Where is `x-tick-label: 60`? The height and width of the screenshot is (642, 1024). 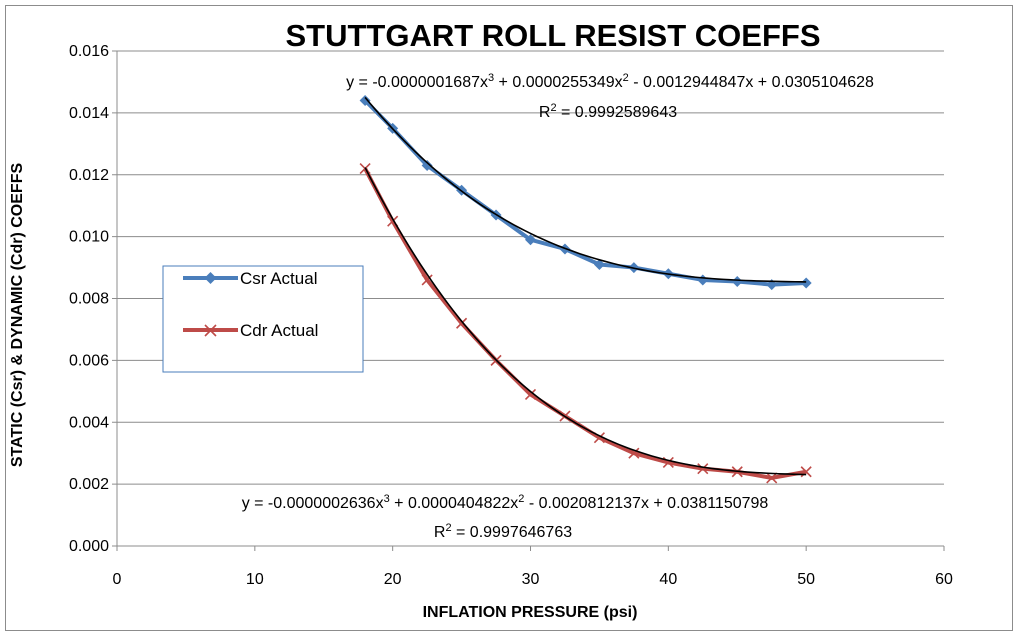 x-tick-label: 60 is located at coordinates (944, 579).